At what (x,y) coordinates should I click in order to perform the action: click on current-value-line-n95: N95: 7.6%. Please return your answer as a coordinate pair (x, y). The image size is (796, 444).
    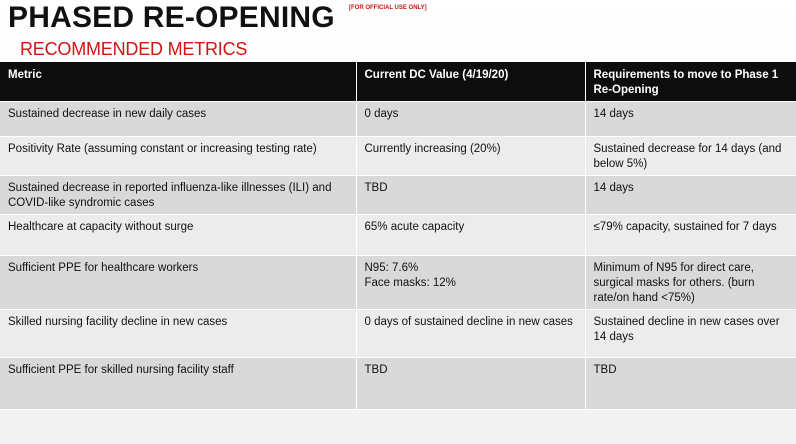
    Looking at the image, I should click on (391, 268).